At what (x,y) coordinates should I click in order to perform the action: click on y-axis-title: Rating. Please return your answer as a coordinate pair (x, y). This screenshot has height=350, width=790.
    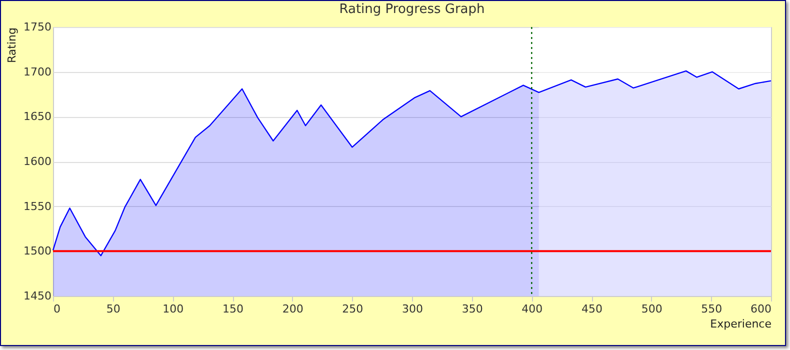
    Looking at the image, I should click on (12, 45).